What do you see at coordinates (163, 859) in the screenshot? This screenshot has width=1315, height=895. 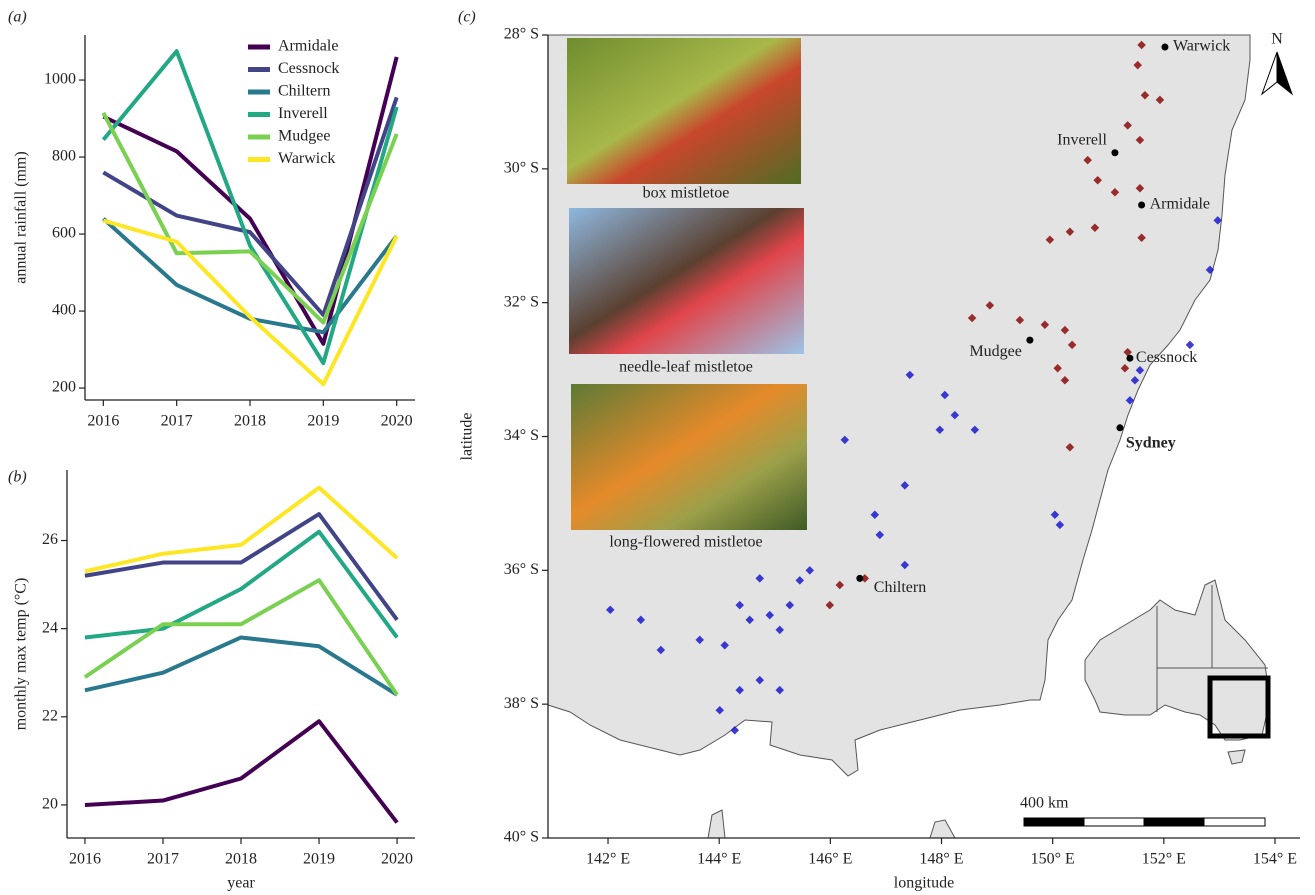 I see `x-tick-label: 2017` at bounding box center [163, 859].